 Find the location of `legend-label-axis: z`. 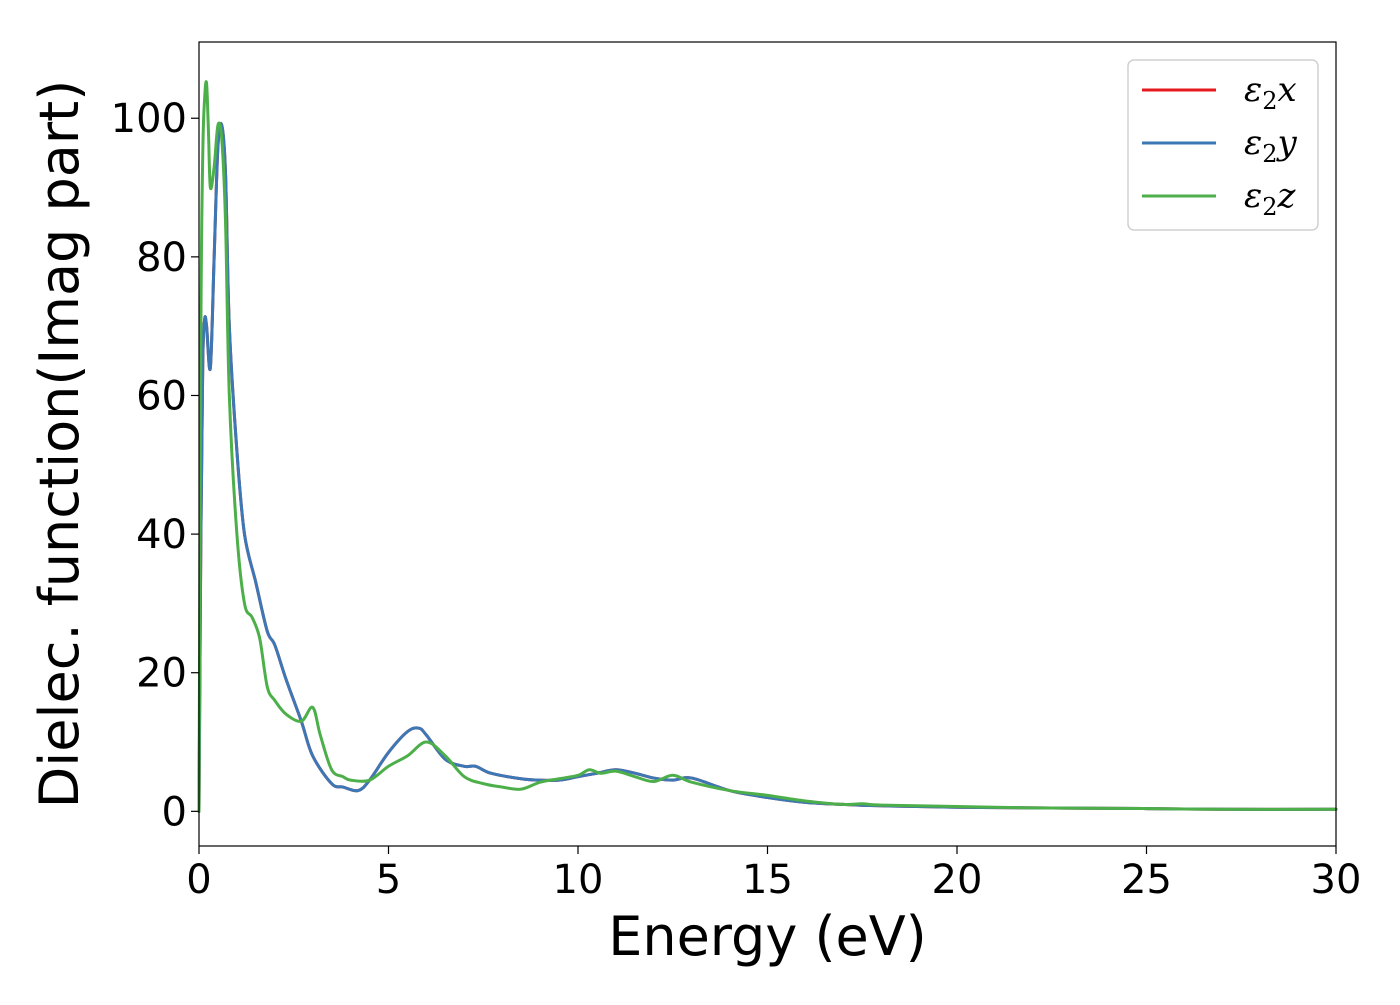

legend-label-axis: z is located at coordinates (1287, 196).